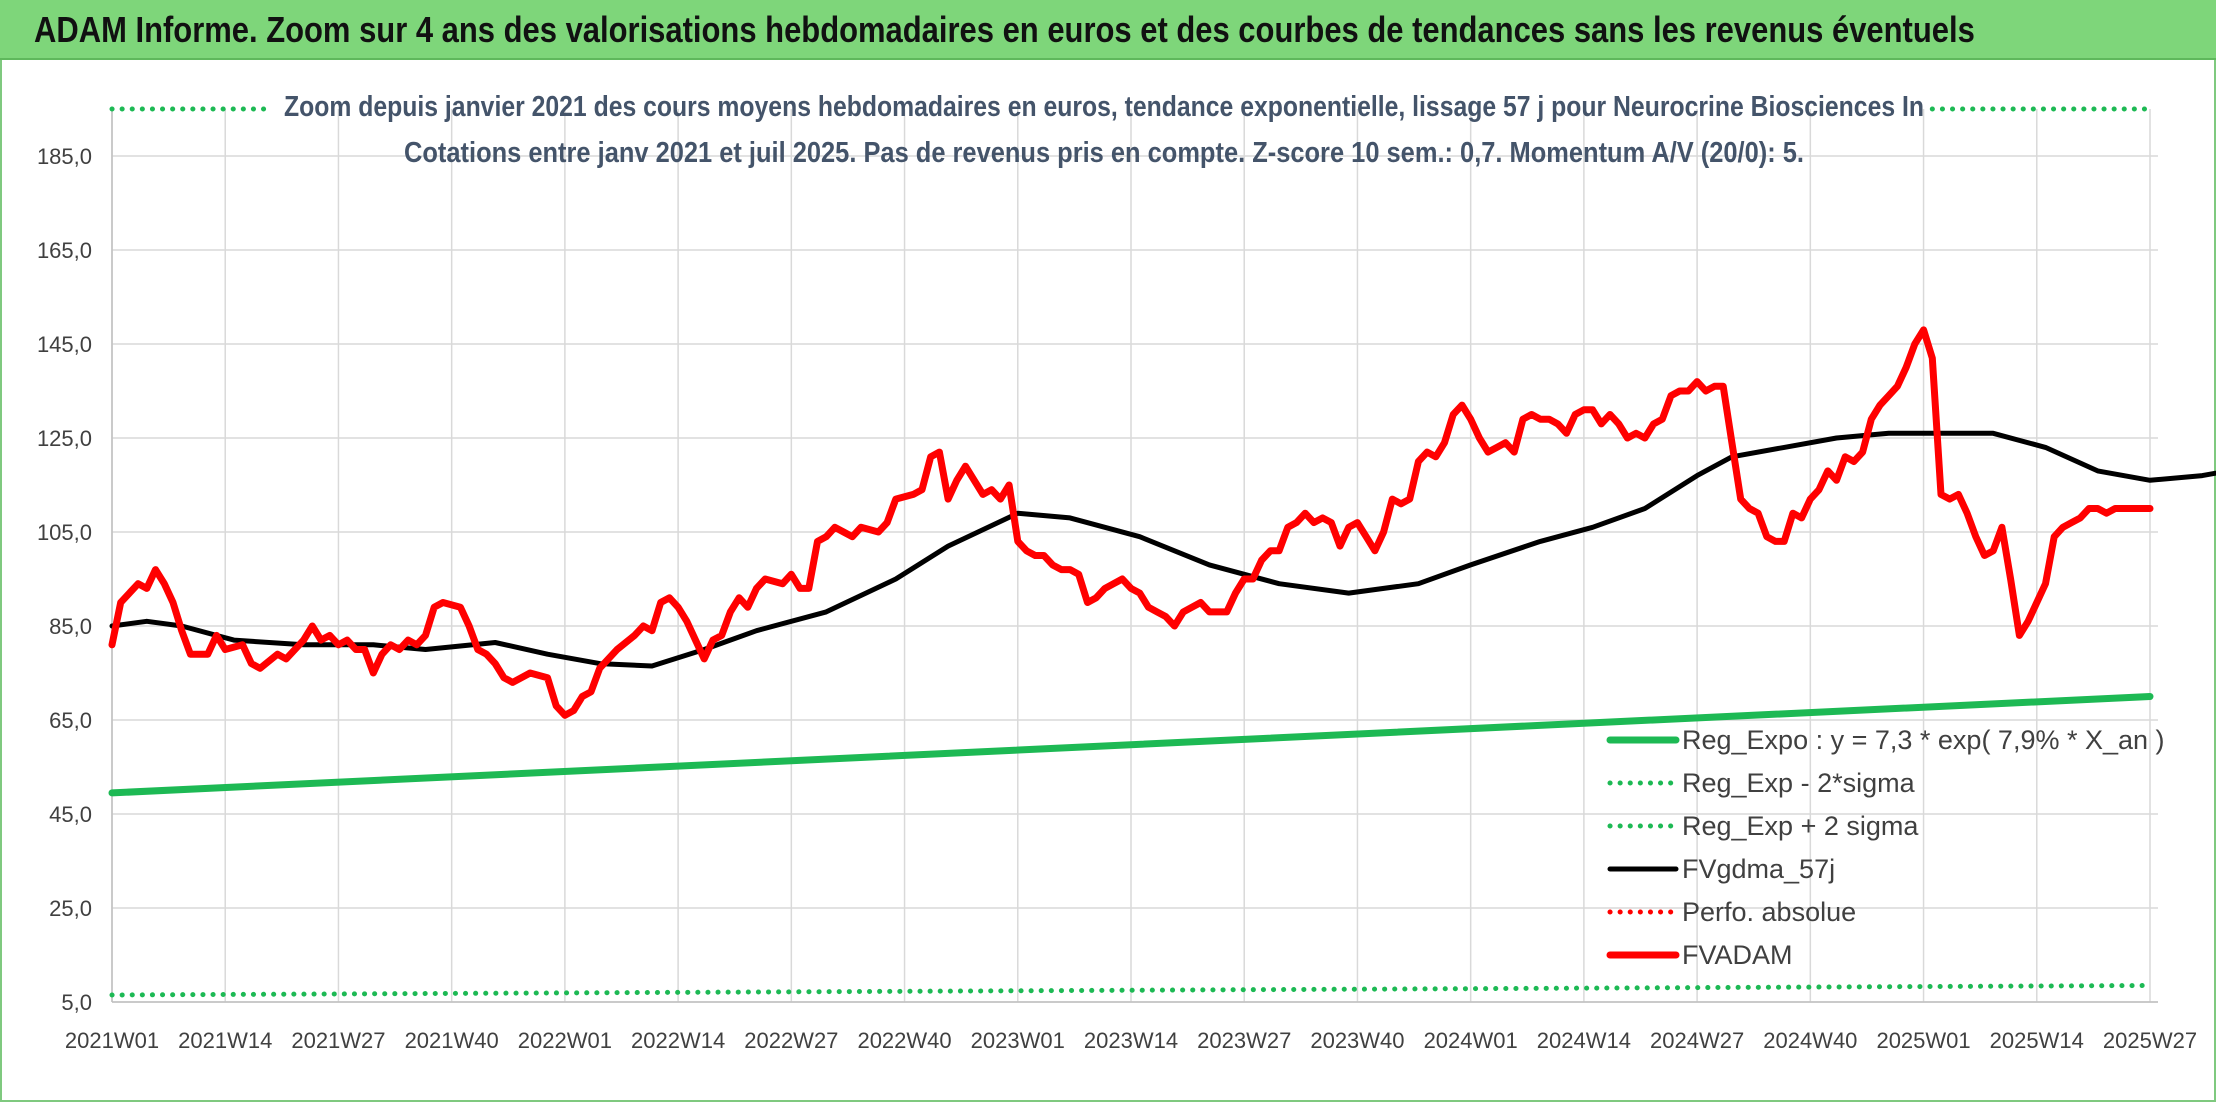 The image size is (2216, 1102). I want to click on x-tick-label: 2025W01, so click(1923, 1040).